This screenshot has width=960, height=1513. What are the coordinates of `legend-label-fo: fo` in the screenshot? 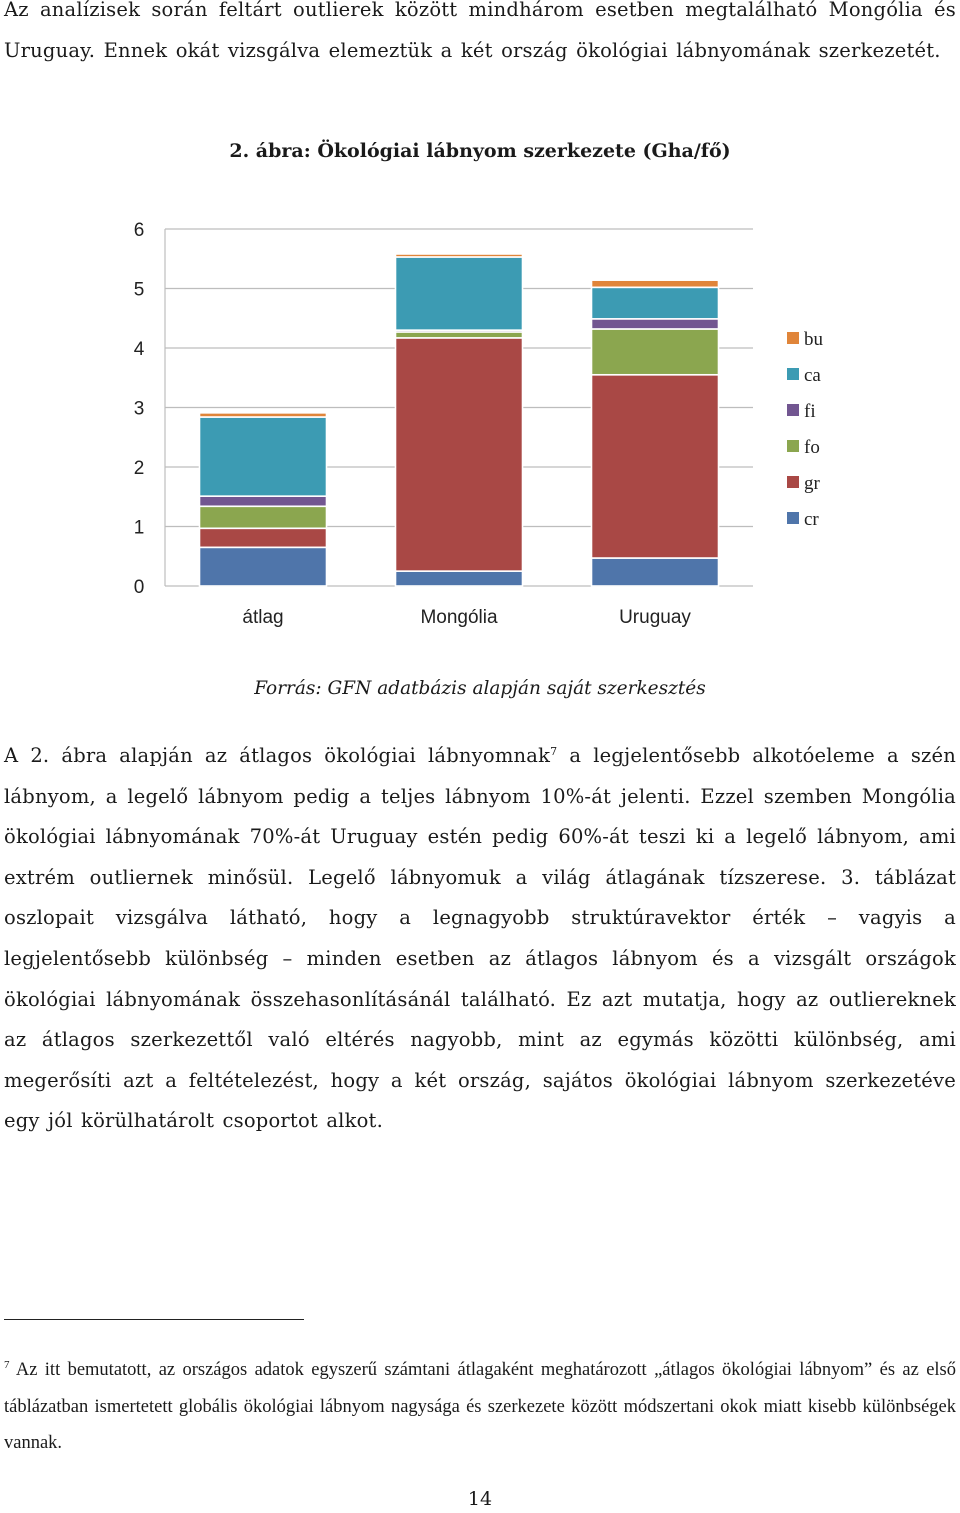 It's located at (812, 447).